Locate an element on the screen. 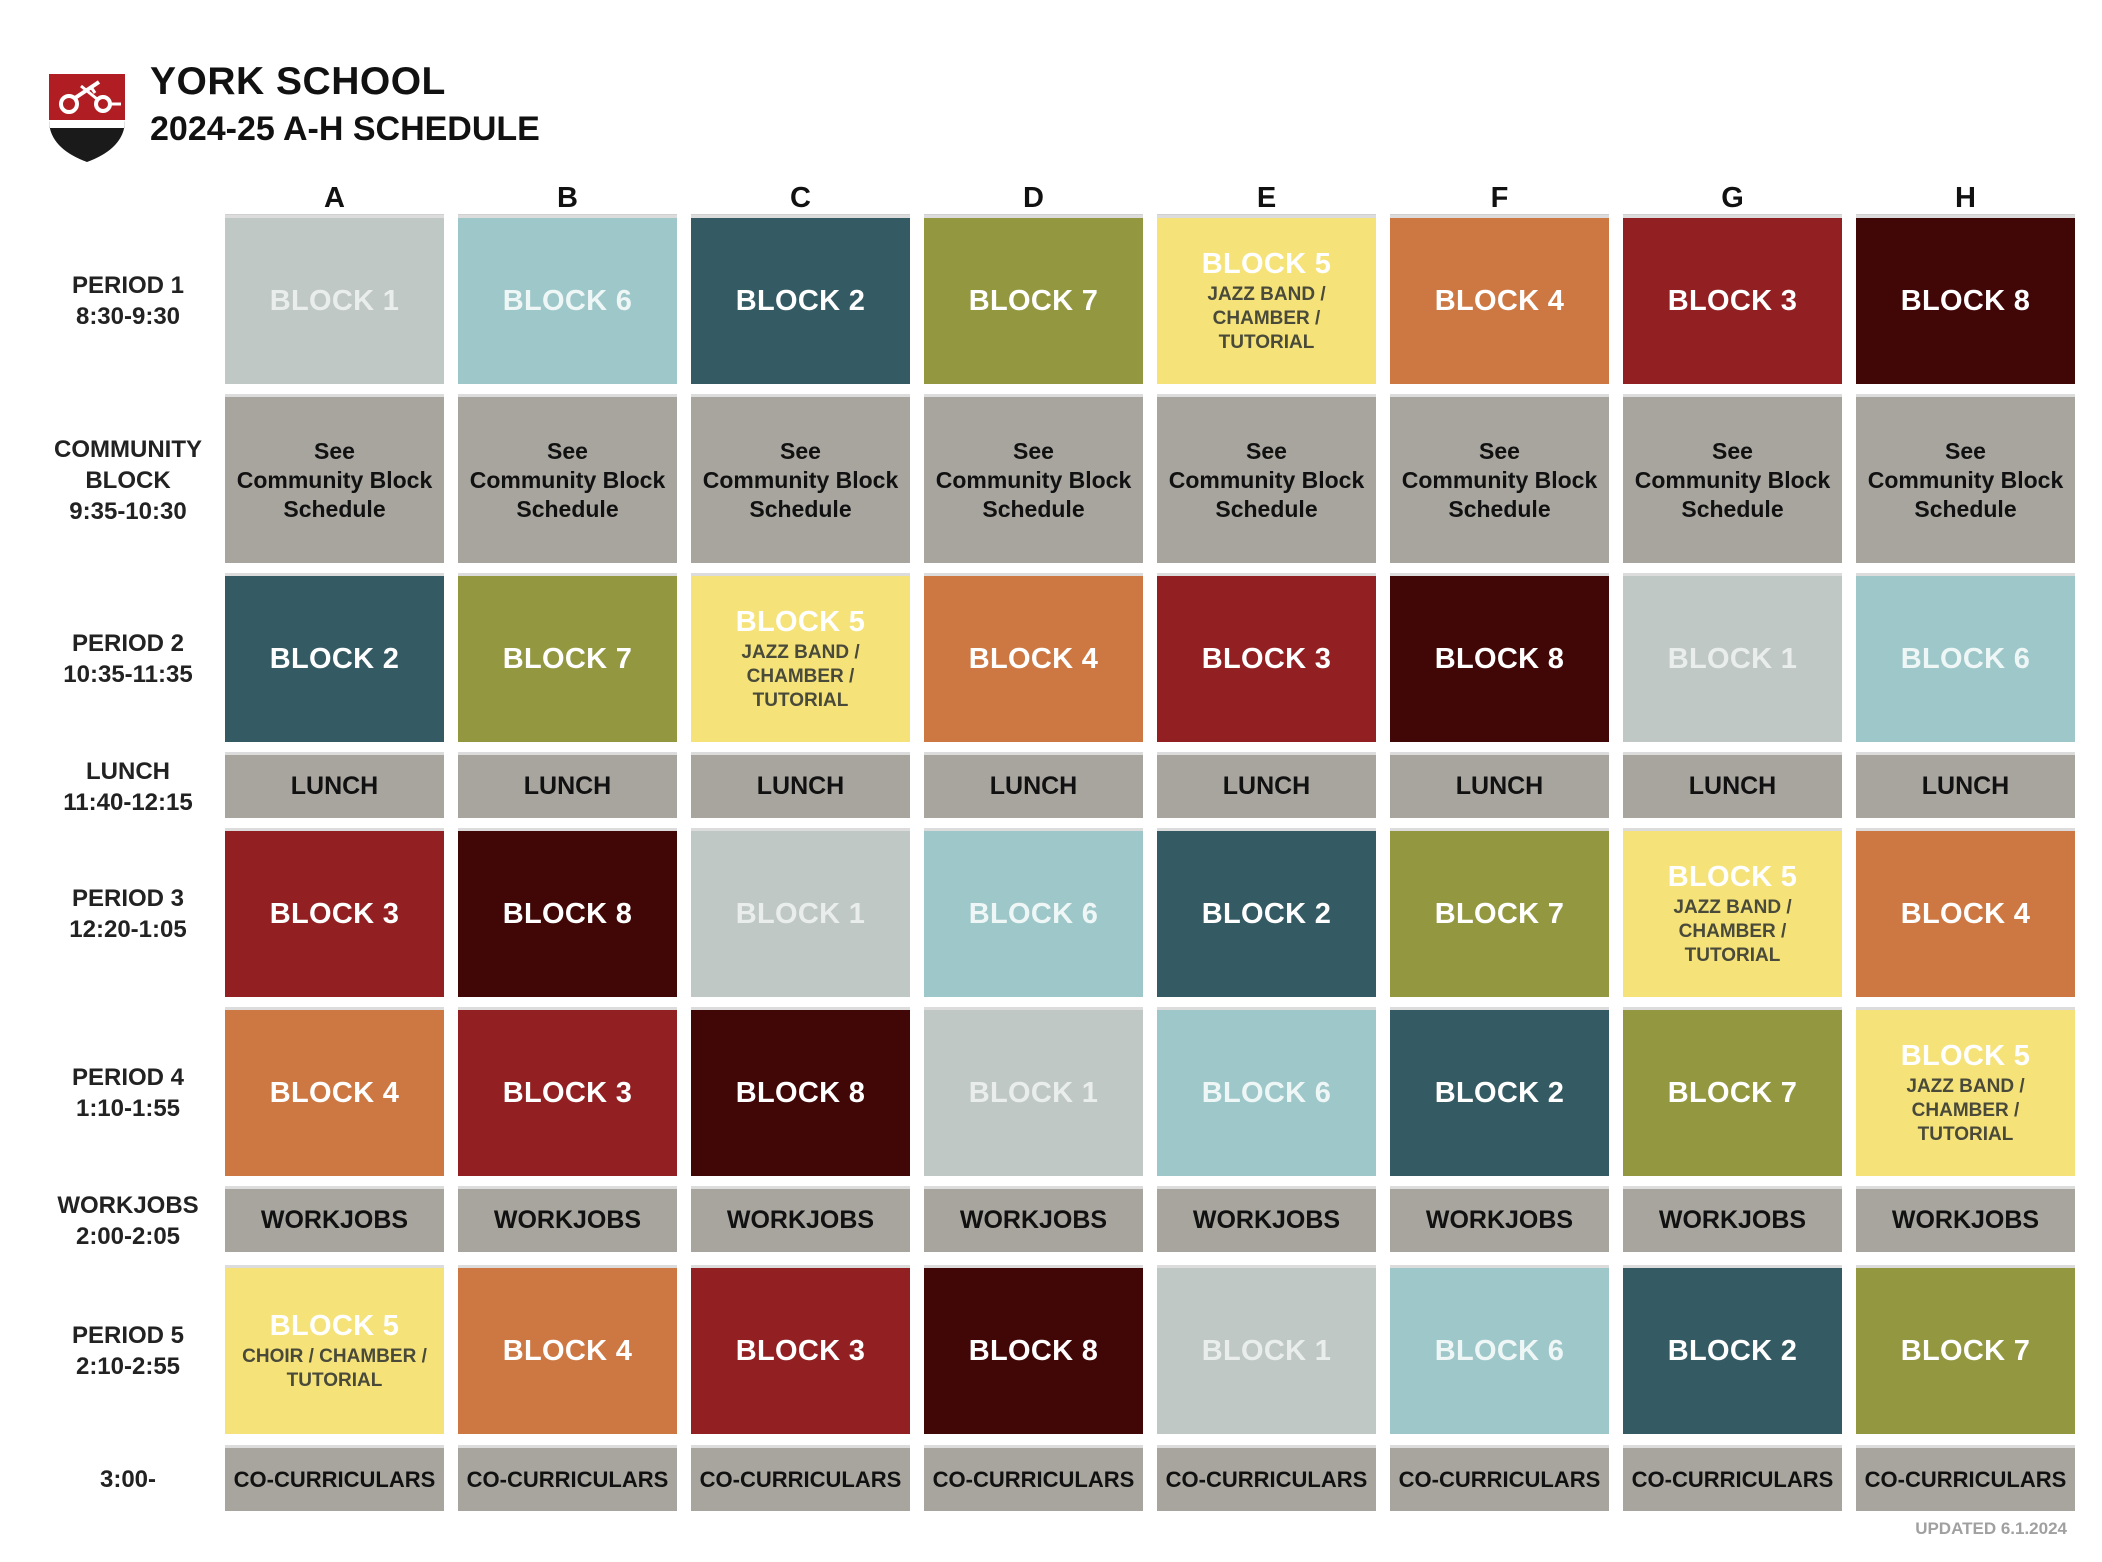 This screenshot has height=1562, width=2102. row-label-line: PERIOD 4 is located at coordinates (128, 1077).